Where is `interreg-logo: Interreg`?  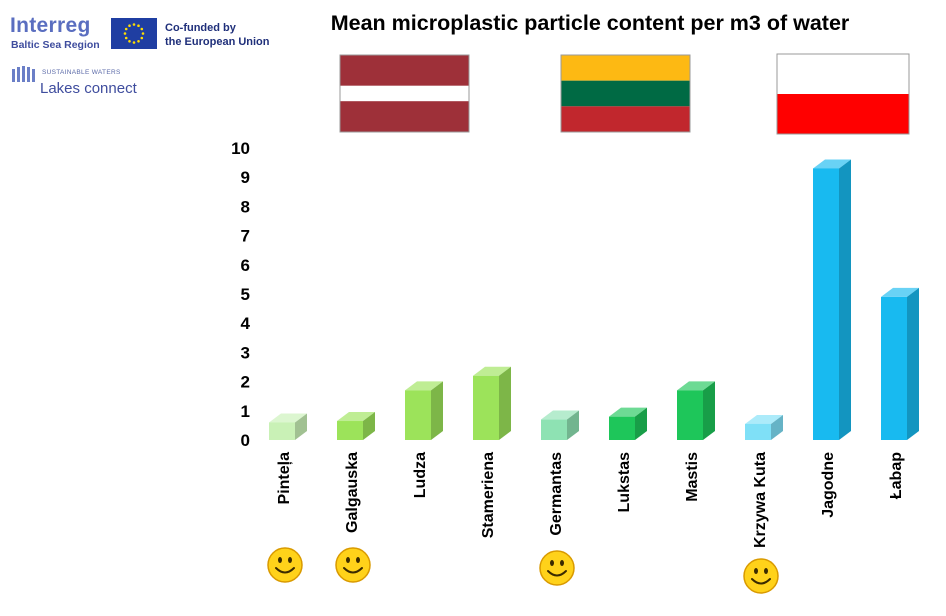
interreg-logo: Interreg is located at coordinates (50, 25).